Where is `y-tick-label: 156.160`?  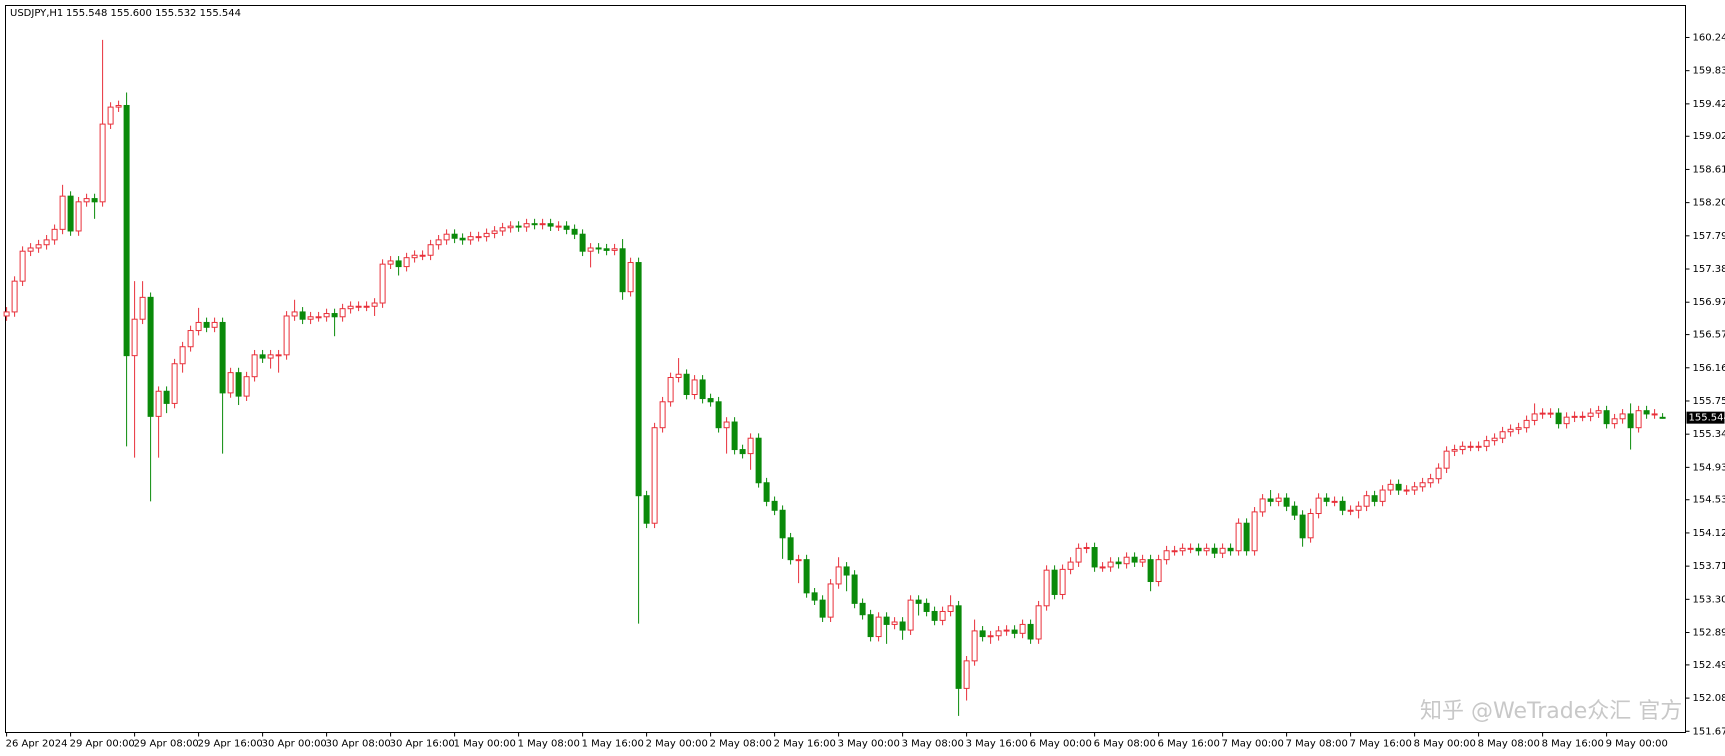
y-tick-label: 156.160 is located at coordinates (1709, 368).